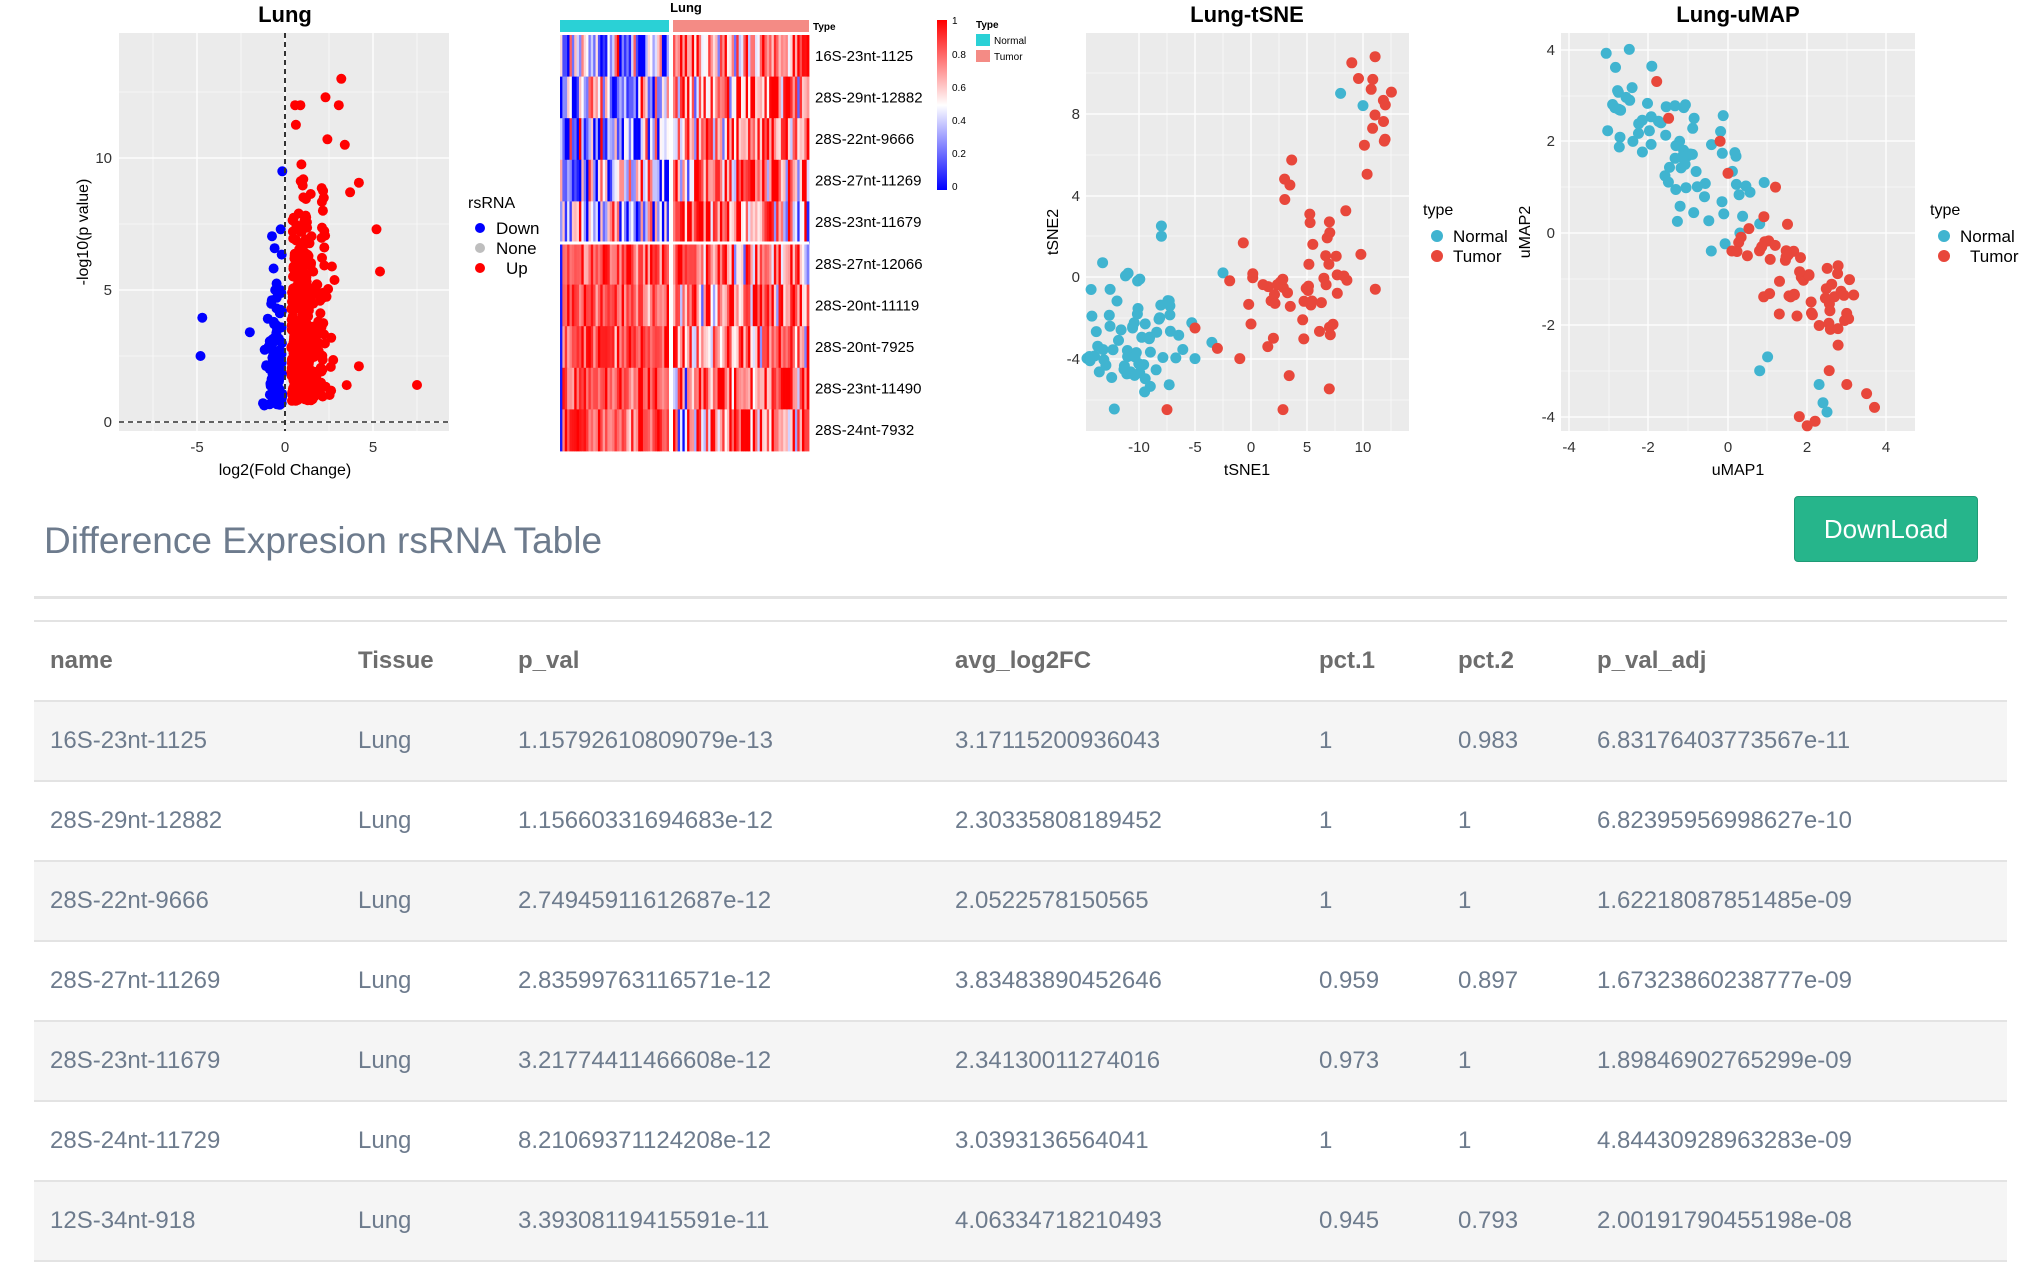 Image resolution: width=2041 pixels, height=1262 pixels. I want to click on download-button: DownLoad, so click(1886, 529).